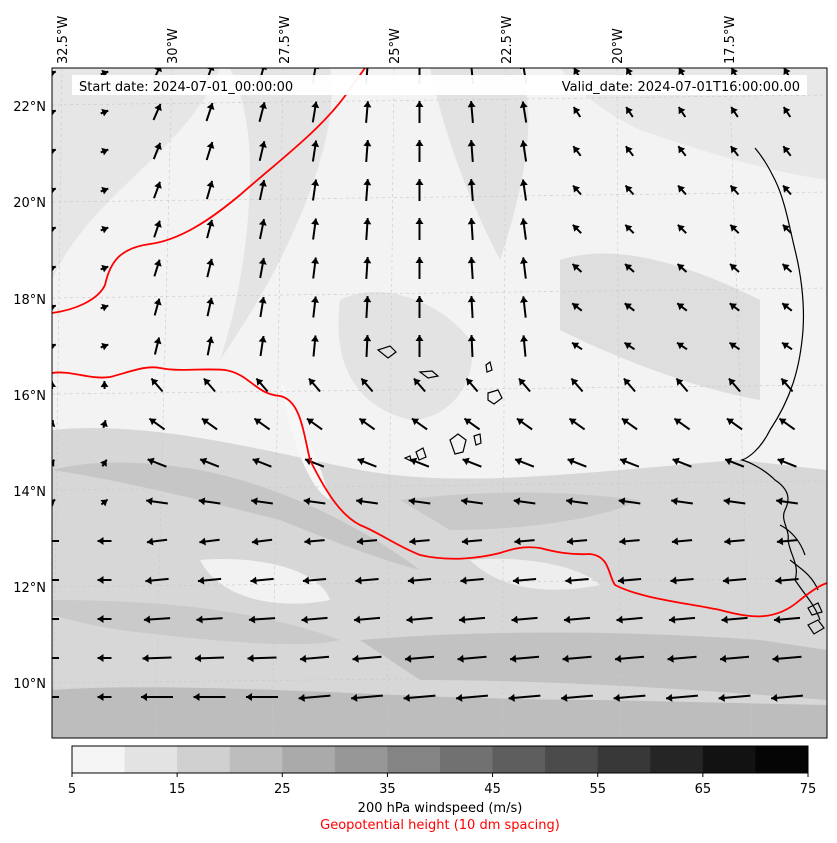 The width and height of the screenshot is (837, 843). I want to click on geopotential-contour-north, so click(209, 191).